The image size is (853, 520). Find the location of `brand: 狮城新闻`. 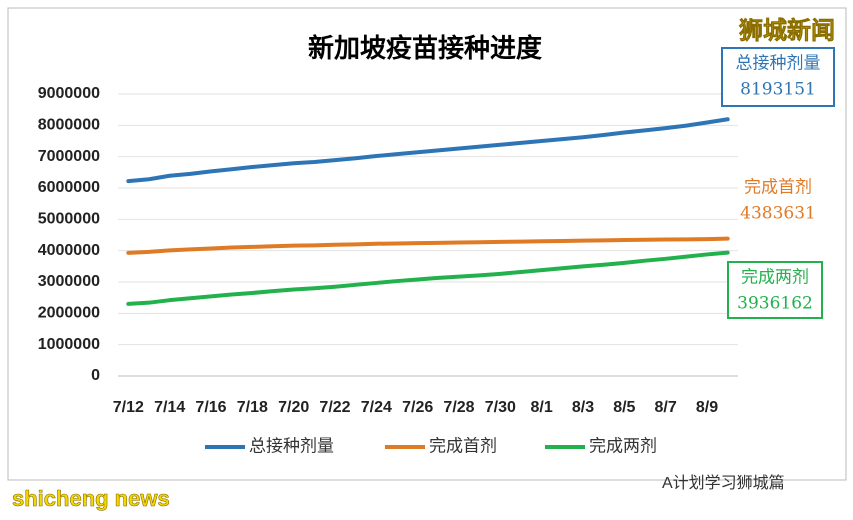

brand: 狮城新闻 is located at coordinates (787, 30).